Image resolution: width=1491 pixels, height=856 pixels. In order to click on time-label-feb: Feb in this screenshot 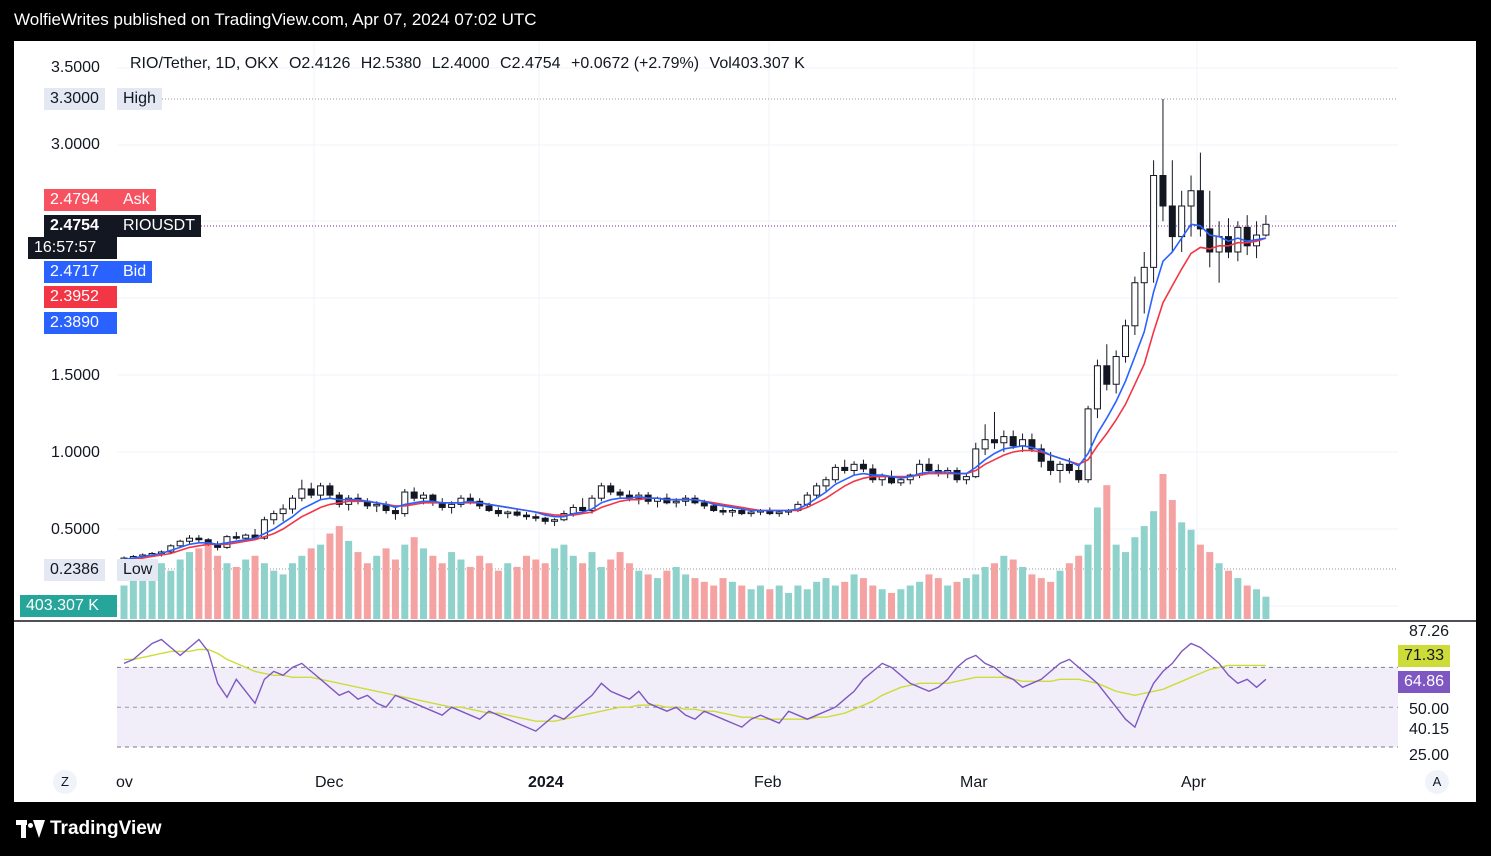, I will do `click(768, 782)`.